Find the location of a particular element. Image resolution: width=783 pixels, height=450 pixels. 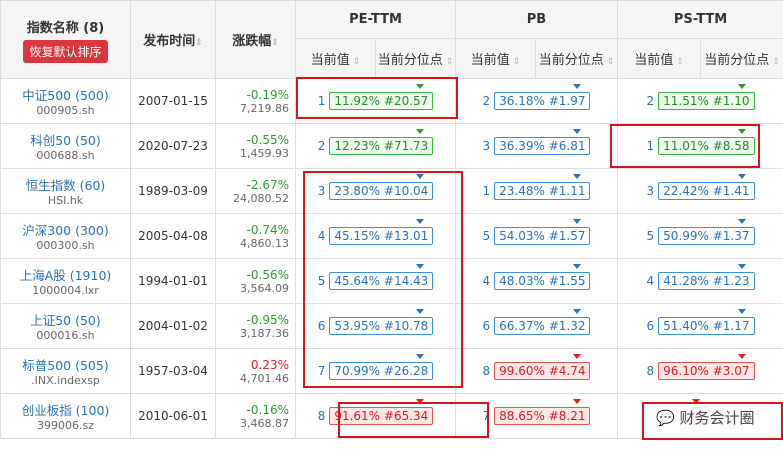

name-header: 指数名称 (8) 恢复默认排序 is located at coordinates (65, 39).